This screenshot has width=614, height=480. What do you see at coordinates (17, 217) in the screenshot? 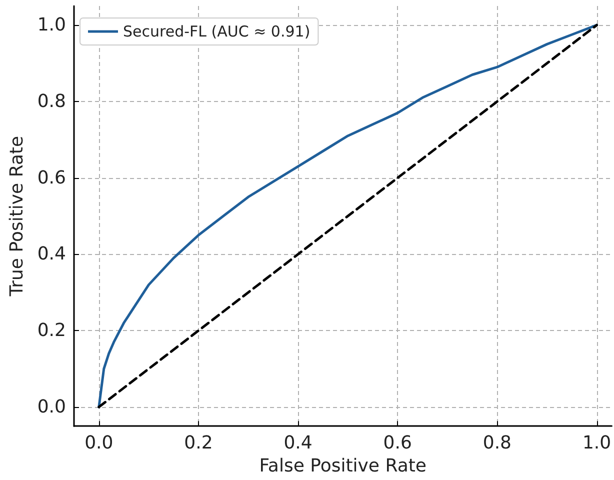
I see `y-axis-title: True Positive Rate` at bounding box center [17, 217].